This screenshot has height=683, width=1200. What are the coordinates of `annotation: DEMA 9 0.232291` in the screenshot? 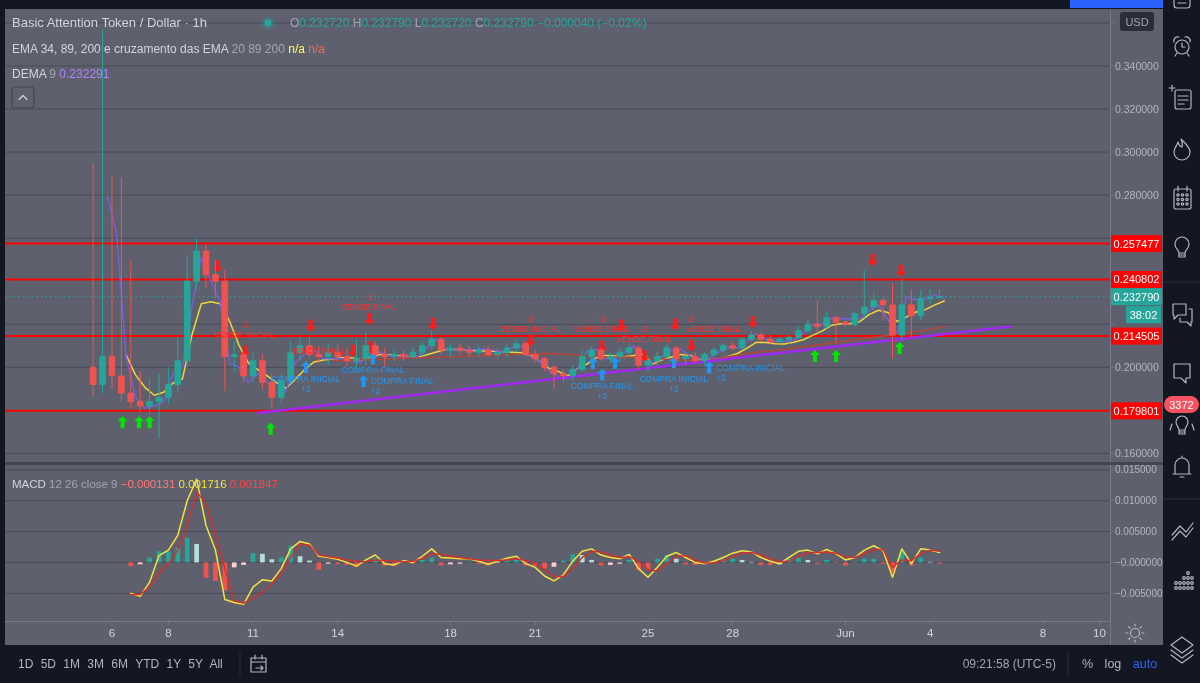 It's located at (61, 74).